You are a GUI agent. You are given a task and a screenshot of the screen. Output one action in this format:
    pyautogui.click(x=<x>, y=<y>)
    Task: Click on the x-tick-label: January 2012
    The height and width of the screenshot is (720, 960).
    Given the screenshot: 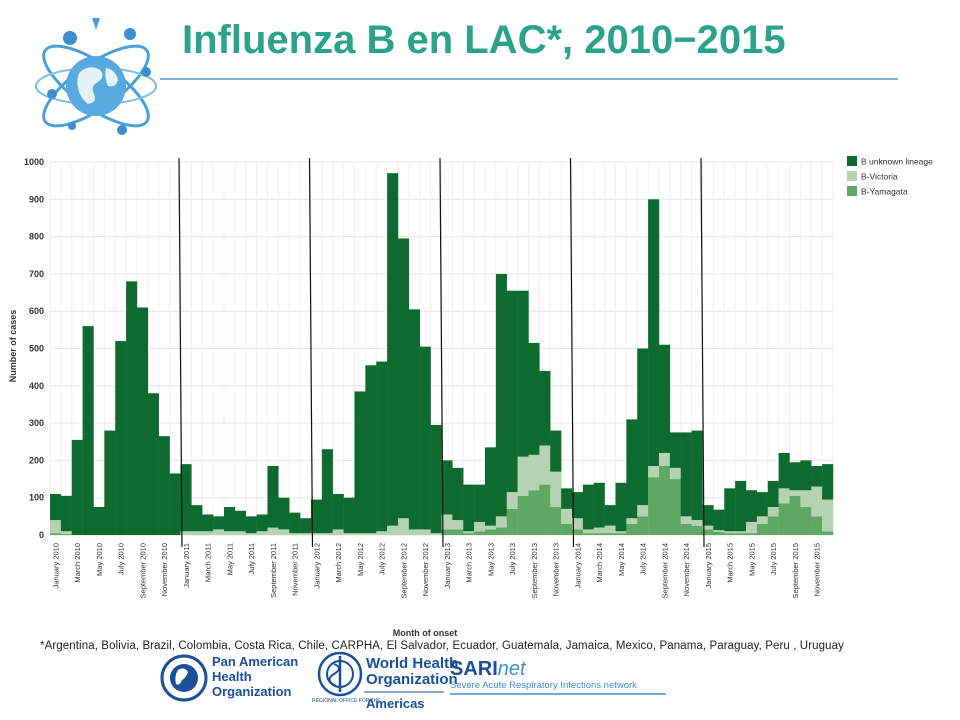 What is the action you would take?
    pyautogui.click(x=316, y=565)
    